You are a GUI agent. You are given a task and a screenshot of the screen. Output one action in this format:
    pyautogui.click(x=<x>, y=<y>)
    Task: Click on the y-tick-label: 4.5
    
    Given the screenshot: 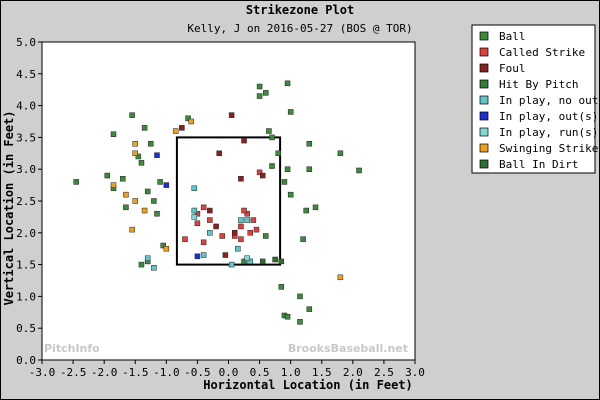 What is the action you would take?
    pyautogui.click(x=26, y=74)
    